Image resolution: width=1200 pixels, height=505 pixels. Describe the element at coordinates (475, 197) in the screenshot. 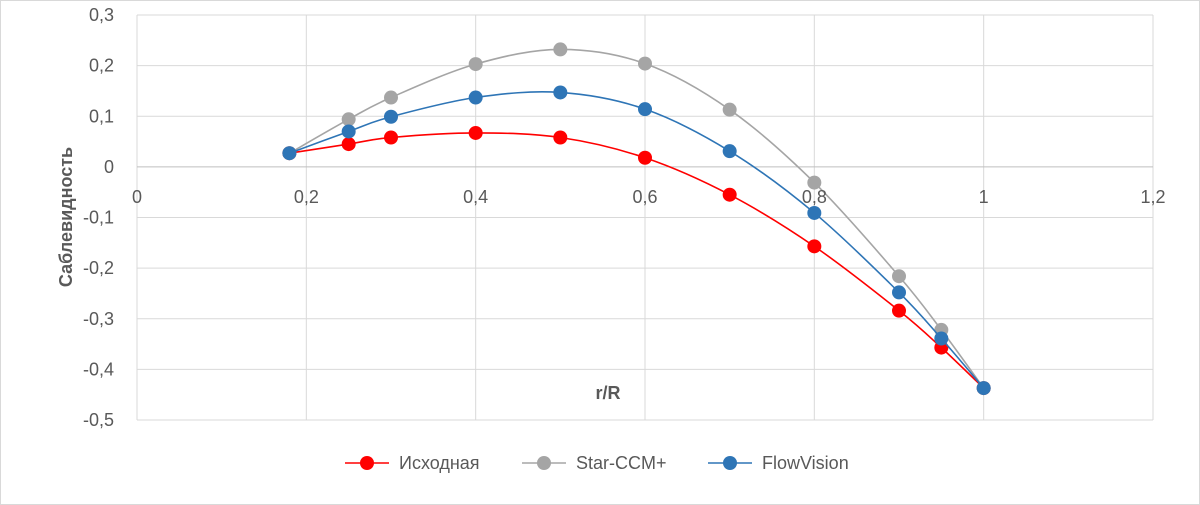

I see `x-tick-label: 0,4` at that location.